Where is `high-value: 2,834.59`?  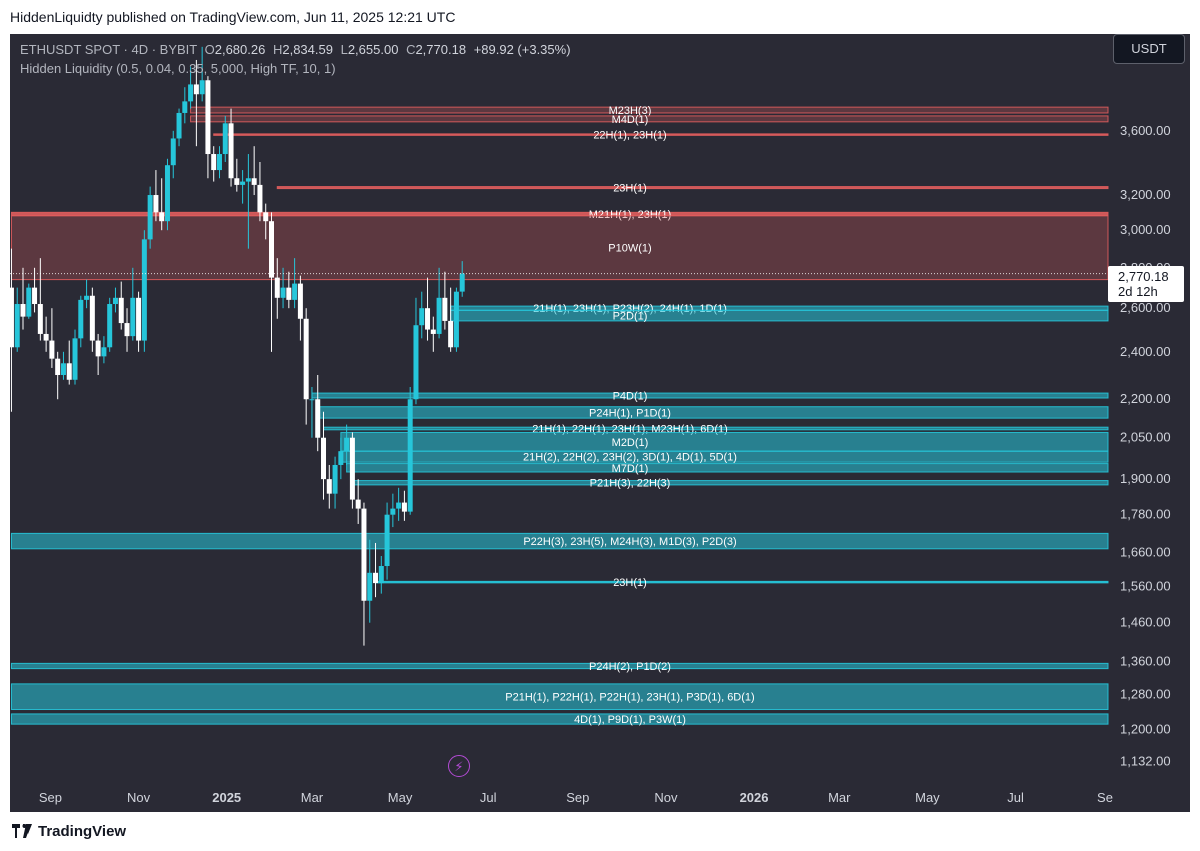 high-value: 2,834.59 is located at coordinates (307, 49).